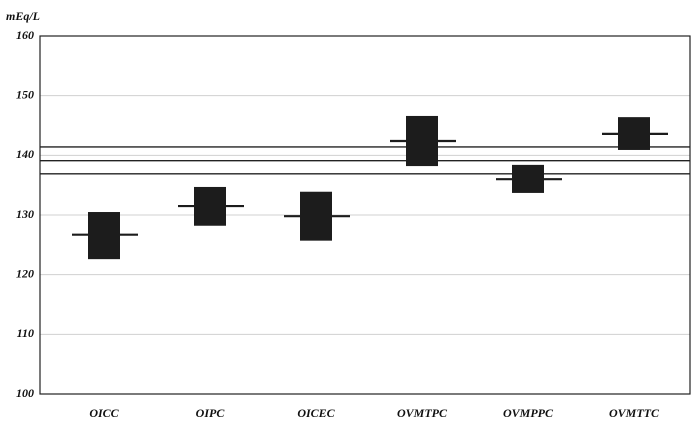  I want to click on y-tick-label: 100, so click(25, 393).